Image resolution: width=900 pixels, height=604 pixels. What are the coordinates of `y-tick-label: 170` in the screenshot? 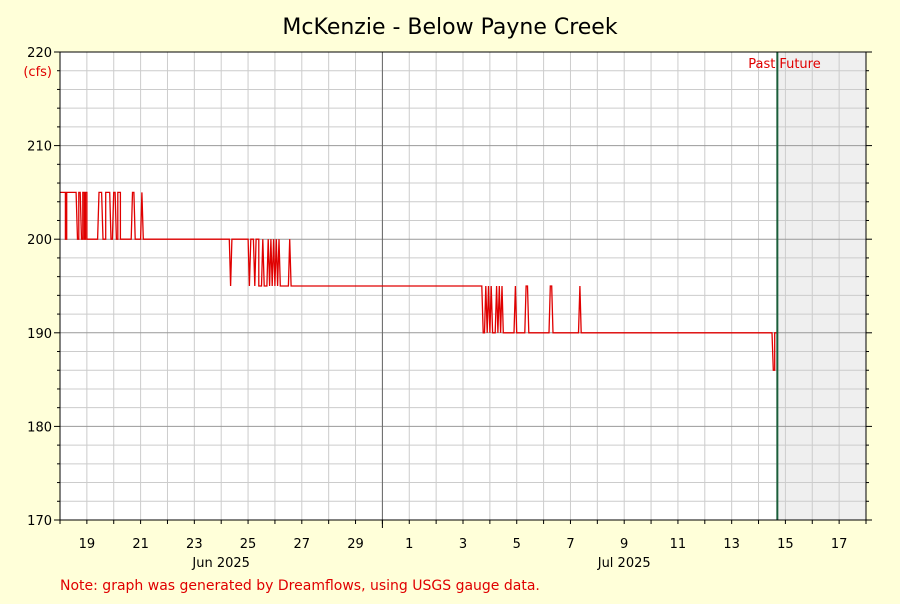 It's located at (39, 521).